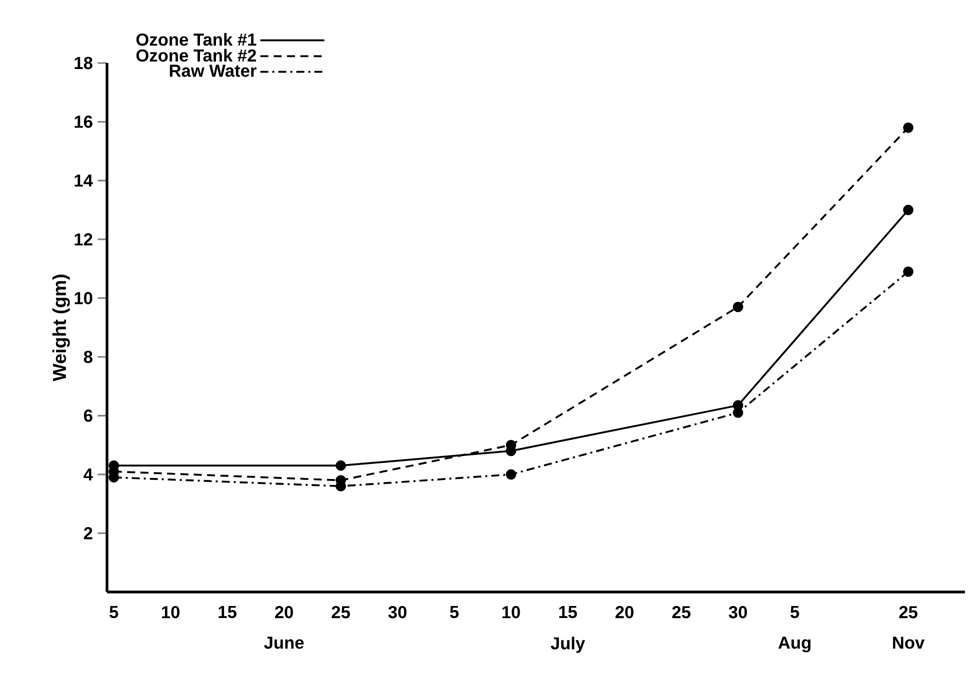 This screenshot has width=978, height=673. What do you see at coordinates (909, 642) in the screenshot?
I see `text: Nov` at bounding box center [909, 642].